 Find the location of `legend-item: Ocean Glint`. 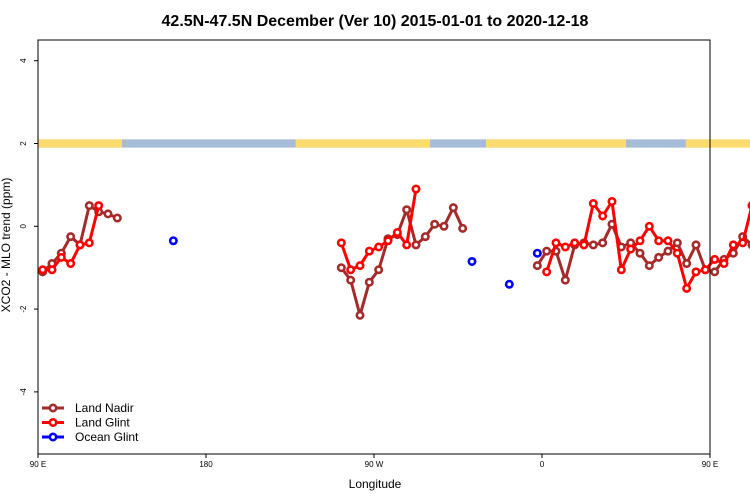

legend-item: Ocean Glint is located at coordinates (90, 437).